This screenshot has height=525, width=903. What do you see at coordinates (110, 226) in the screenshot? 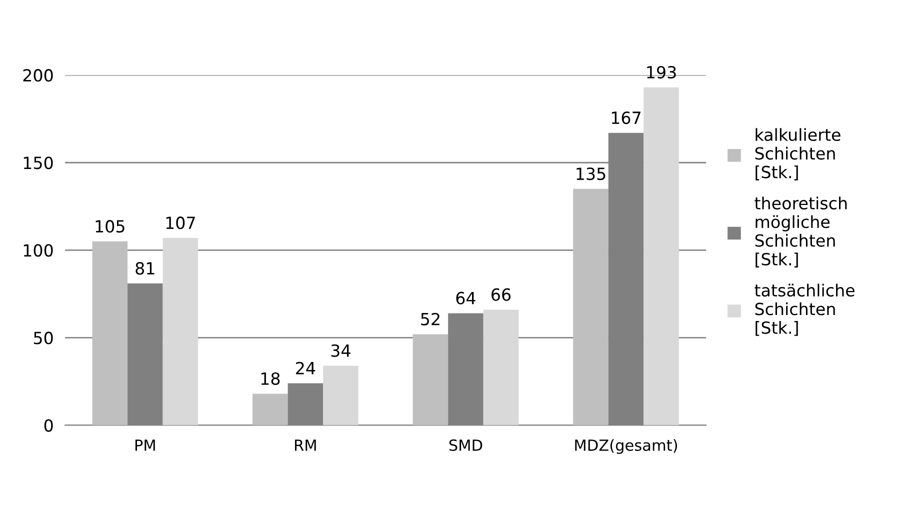
I see `data-label: 105` at bounding box center [110, 226].